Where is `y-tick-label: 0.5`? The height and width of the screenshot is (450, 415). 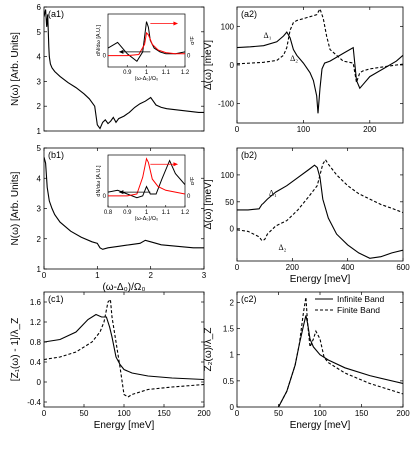 y-tick-label: 0.5 is located at coordinates (229, 381).